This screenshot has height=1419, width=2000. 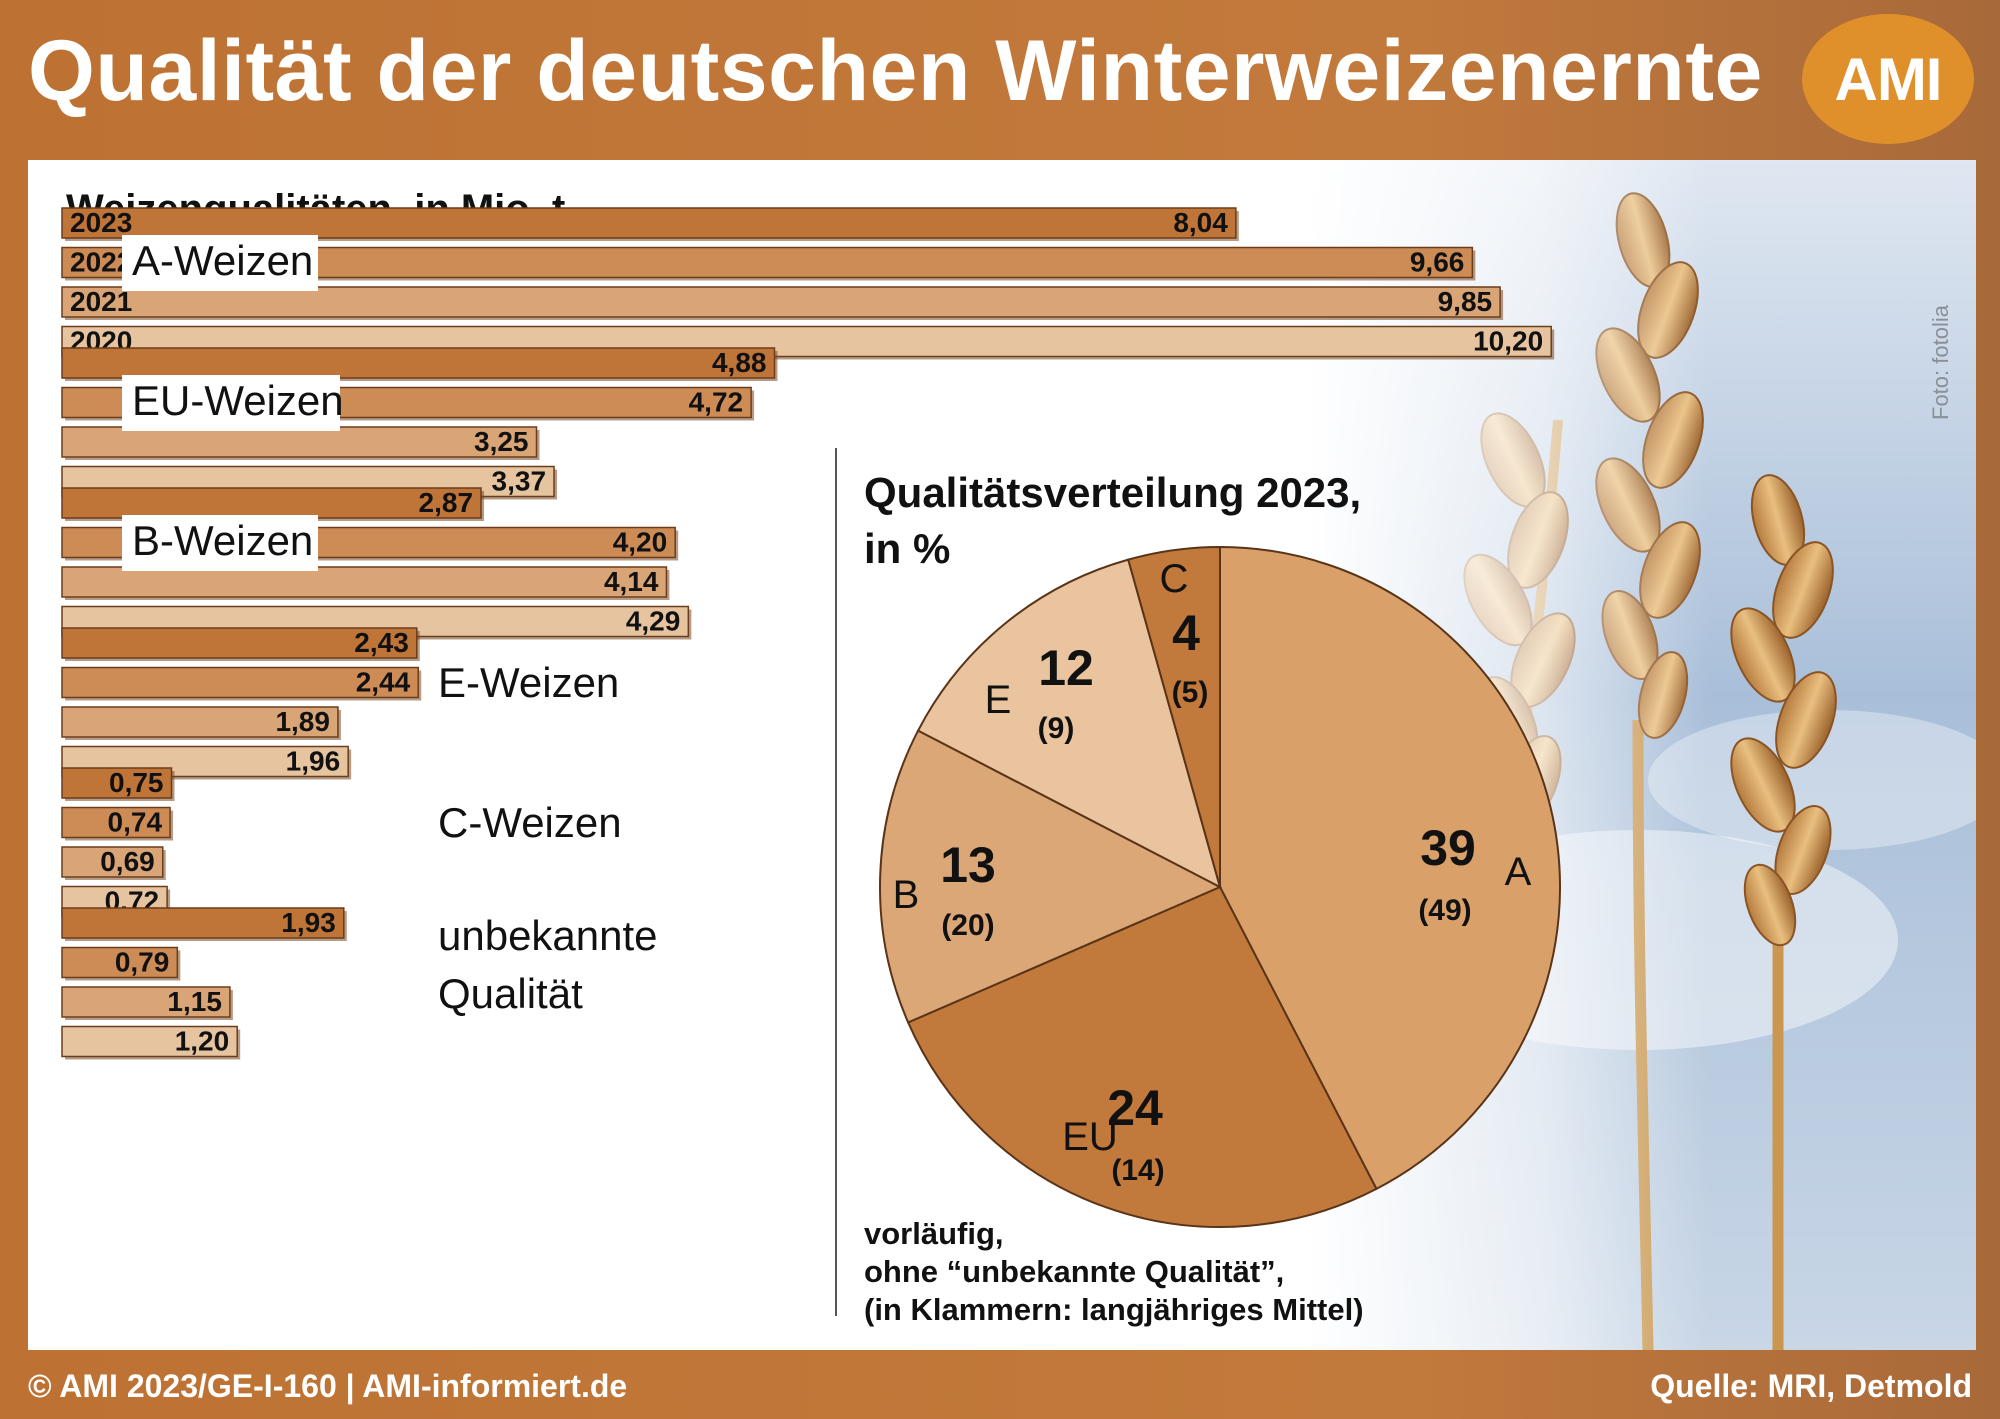 What do you see at coordinates (101, 301) in the screenshot?
I see `year-label: 2021` at bounding box center [101, 301].